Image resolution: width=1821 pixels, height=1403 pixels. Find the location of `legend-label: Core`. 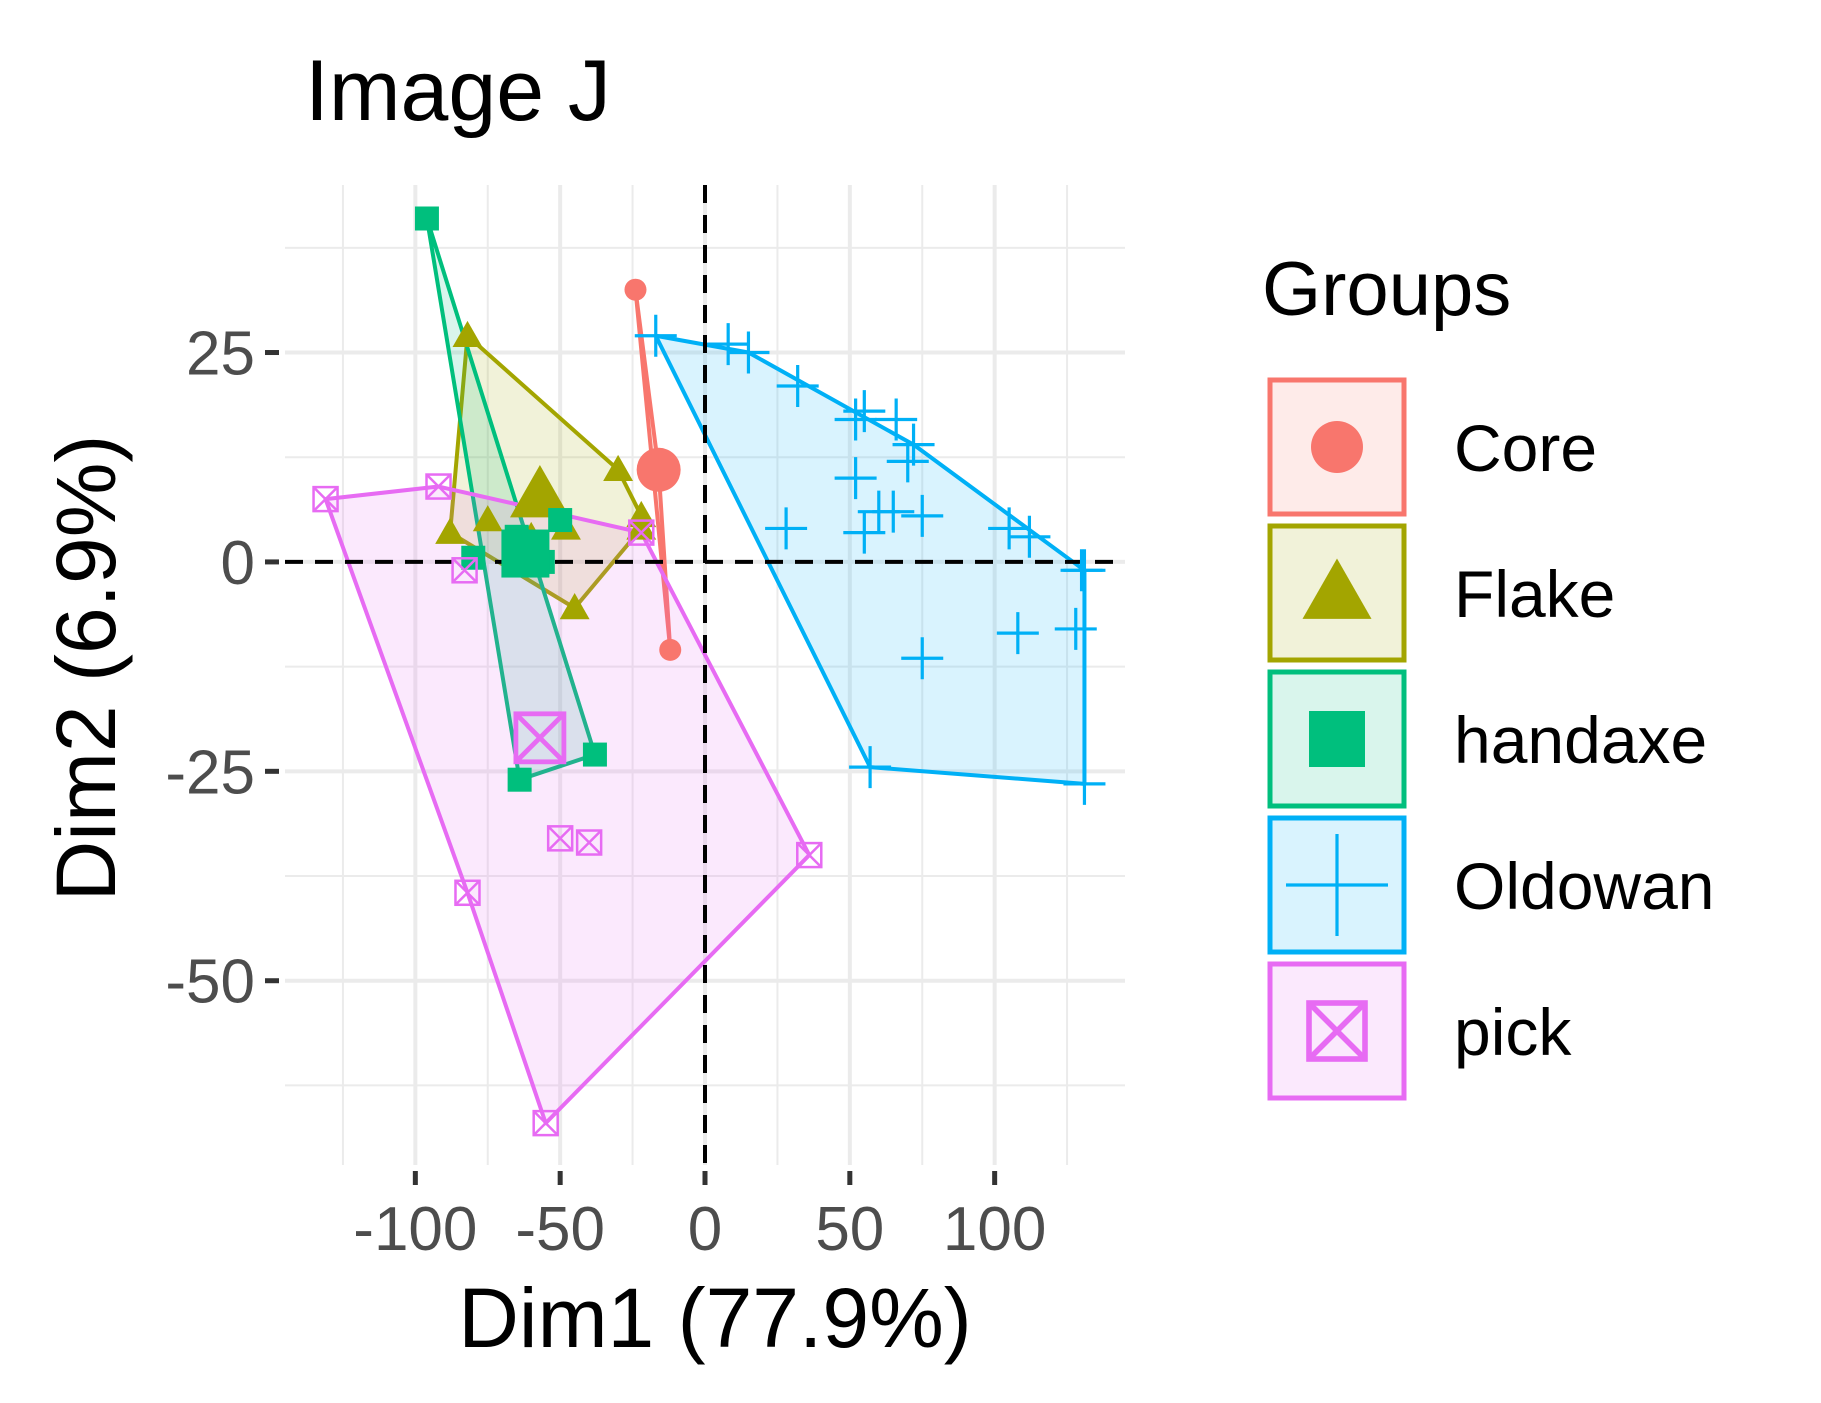

legend-label: Core is located at coordinates (1525, 448).